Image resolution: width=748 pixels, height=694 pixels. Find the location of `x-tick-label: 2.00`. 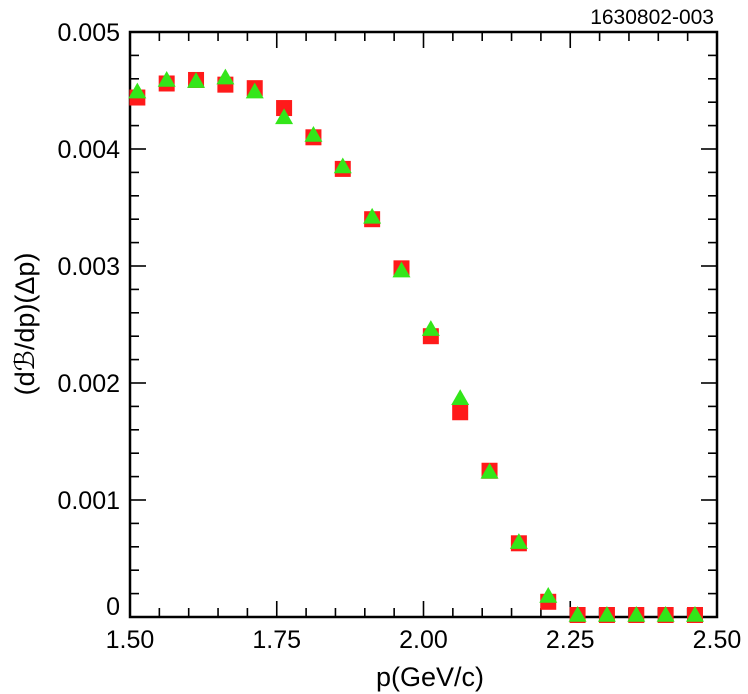

x-tick-label: 2.00 is located at coordinates (423, 640).